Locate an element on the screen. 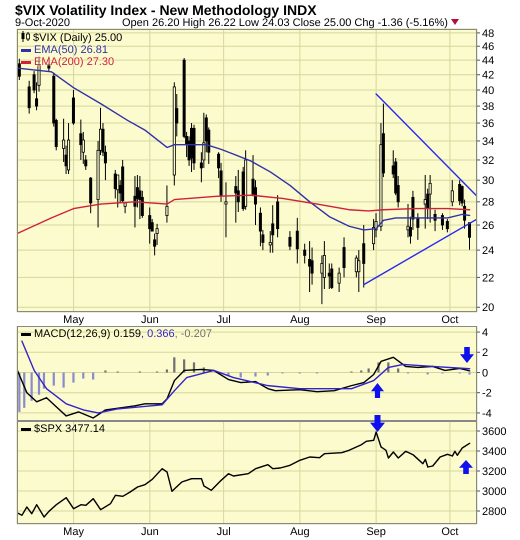  text: , 0.366 is located at coordinates (158, 334).